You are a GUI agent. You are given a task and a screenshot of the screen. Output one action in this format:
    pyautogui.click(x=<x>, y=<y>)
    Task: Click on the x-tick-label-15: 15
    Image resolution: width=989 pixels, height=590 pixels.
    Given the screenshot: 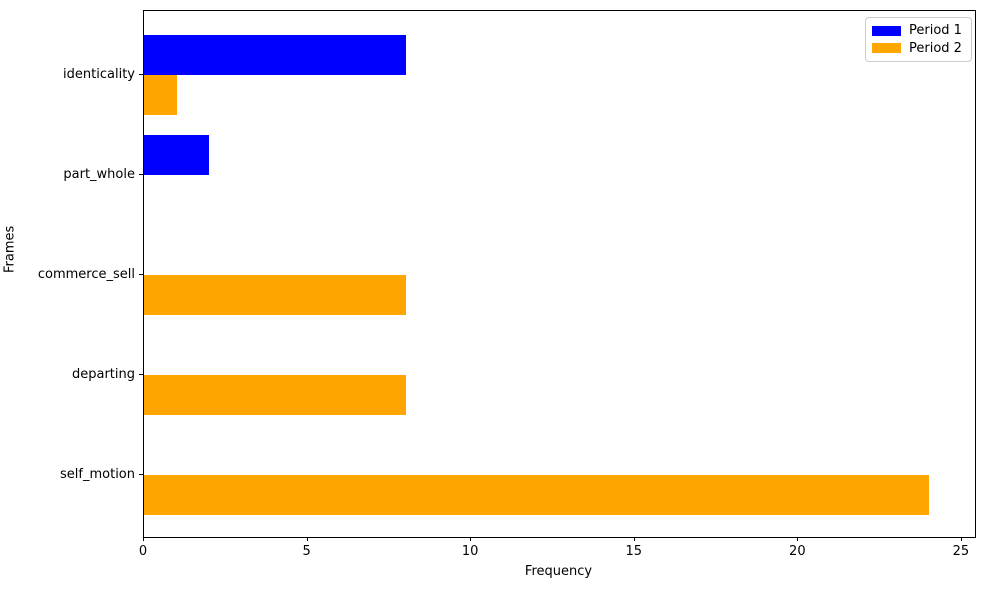 What is the action you would take?
    pyautogui.click(x=633, y=551)
    